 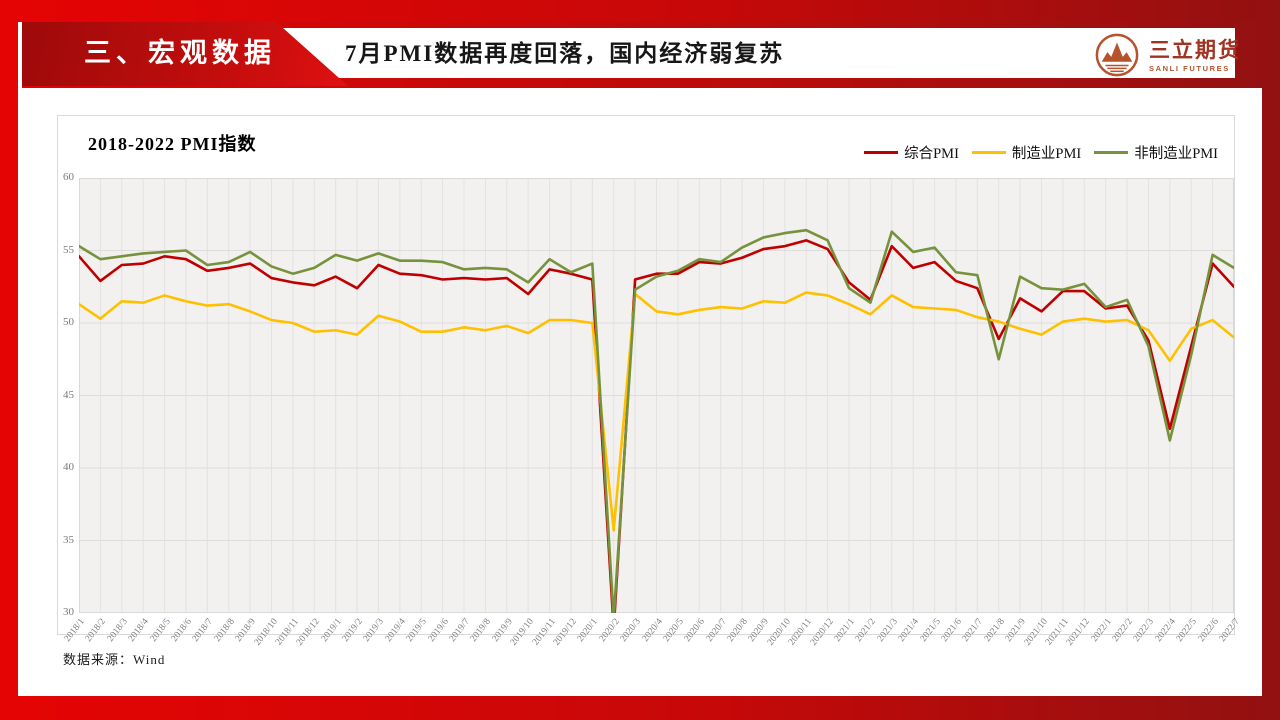 What do you see at coordinates (1046, 154) in the screenshot?
I see `legend-label-manufacturing-pmi: 制造业PMI` at bounding box center [1046, 154].